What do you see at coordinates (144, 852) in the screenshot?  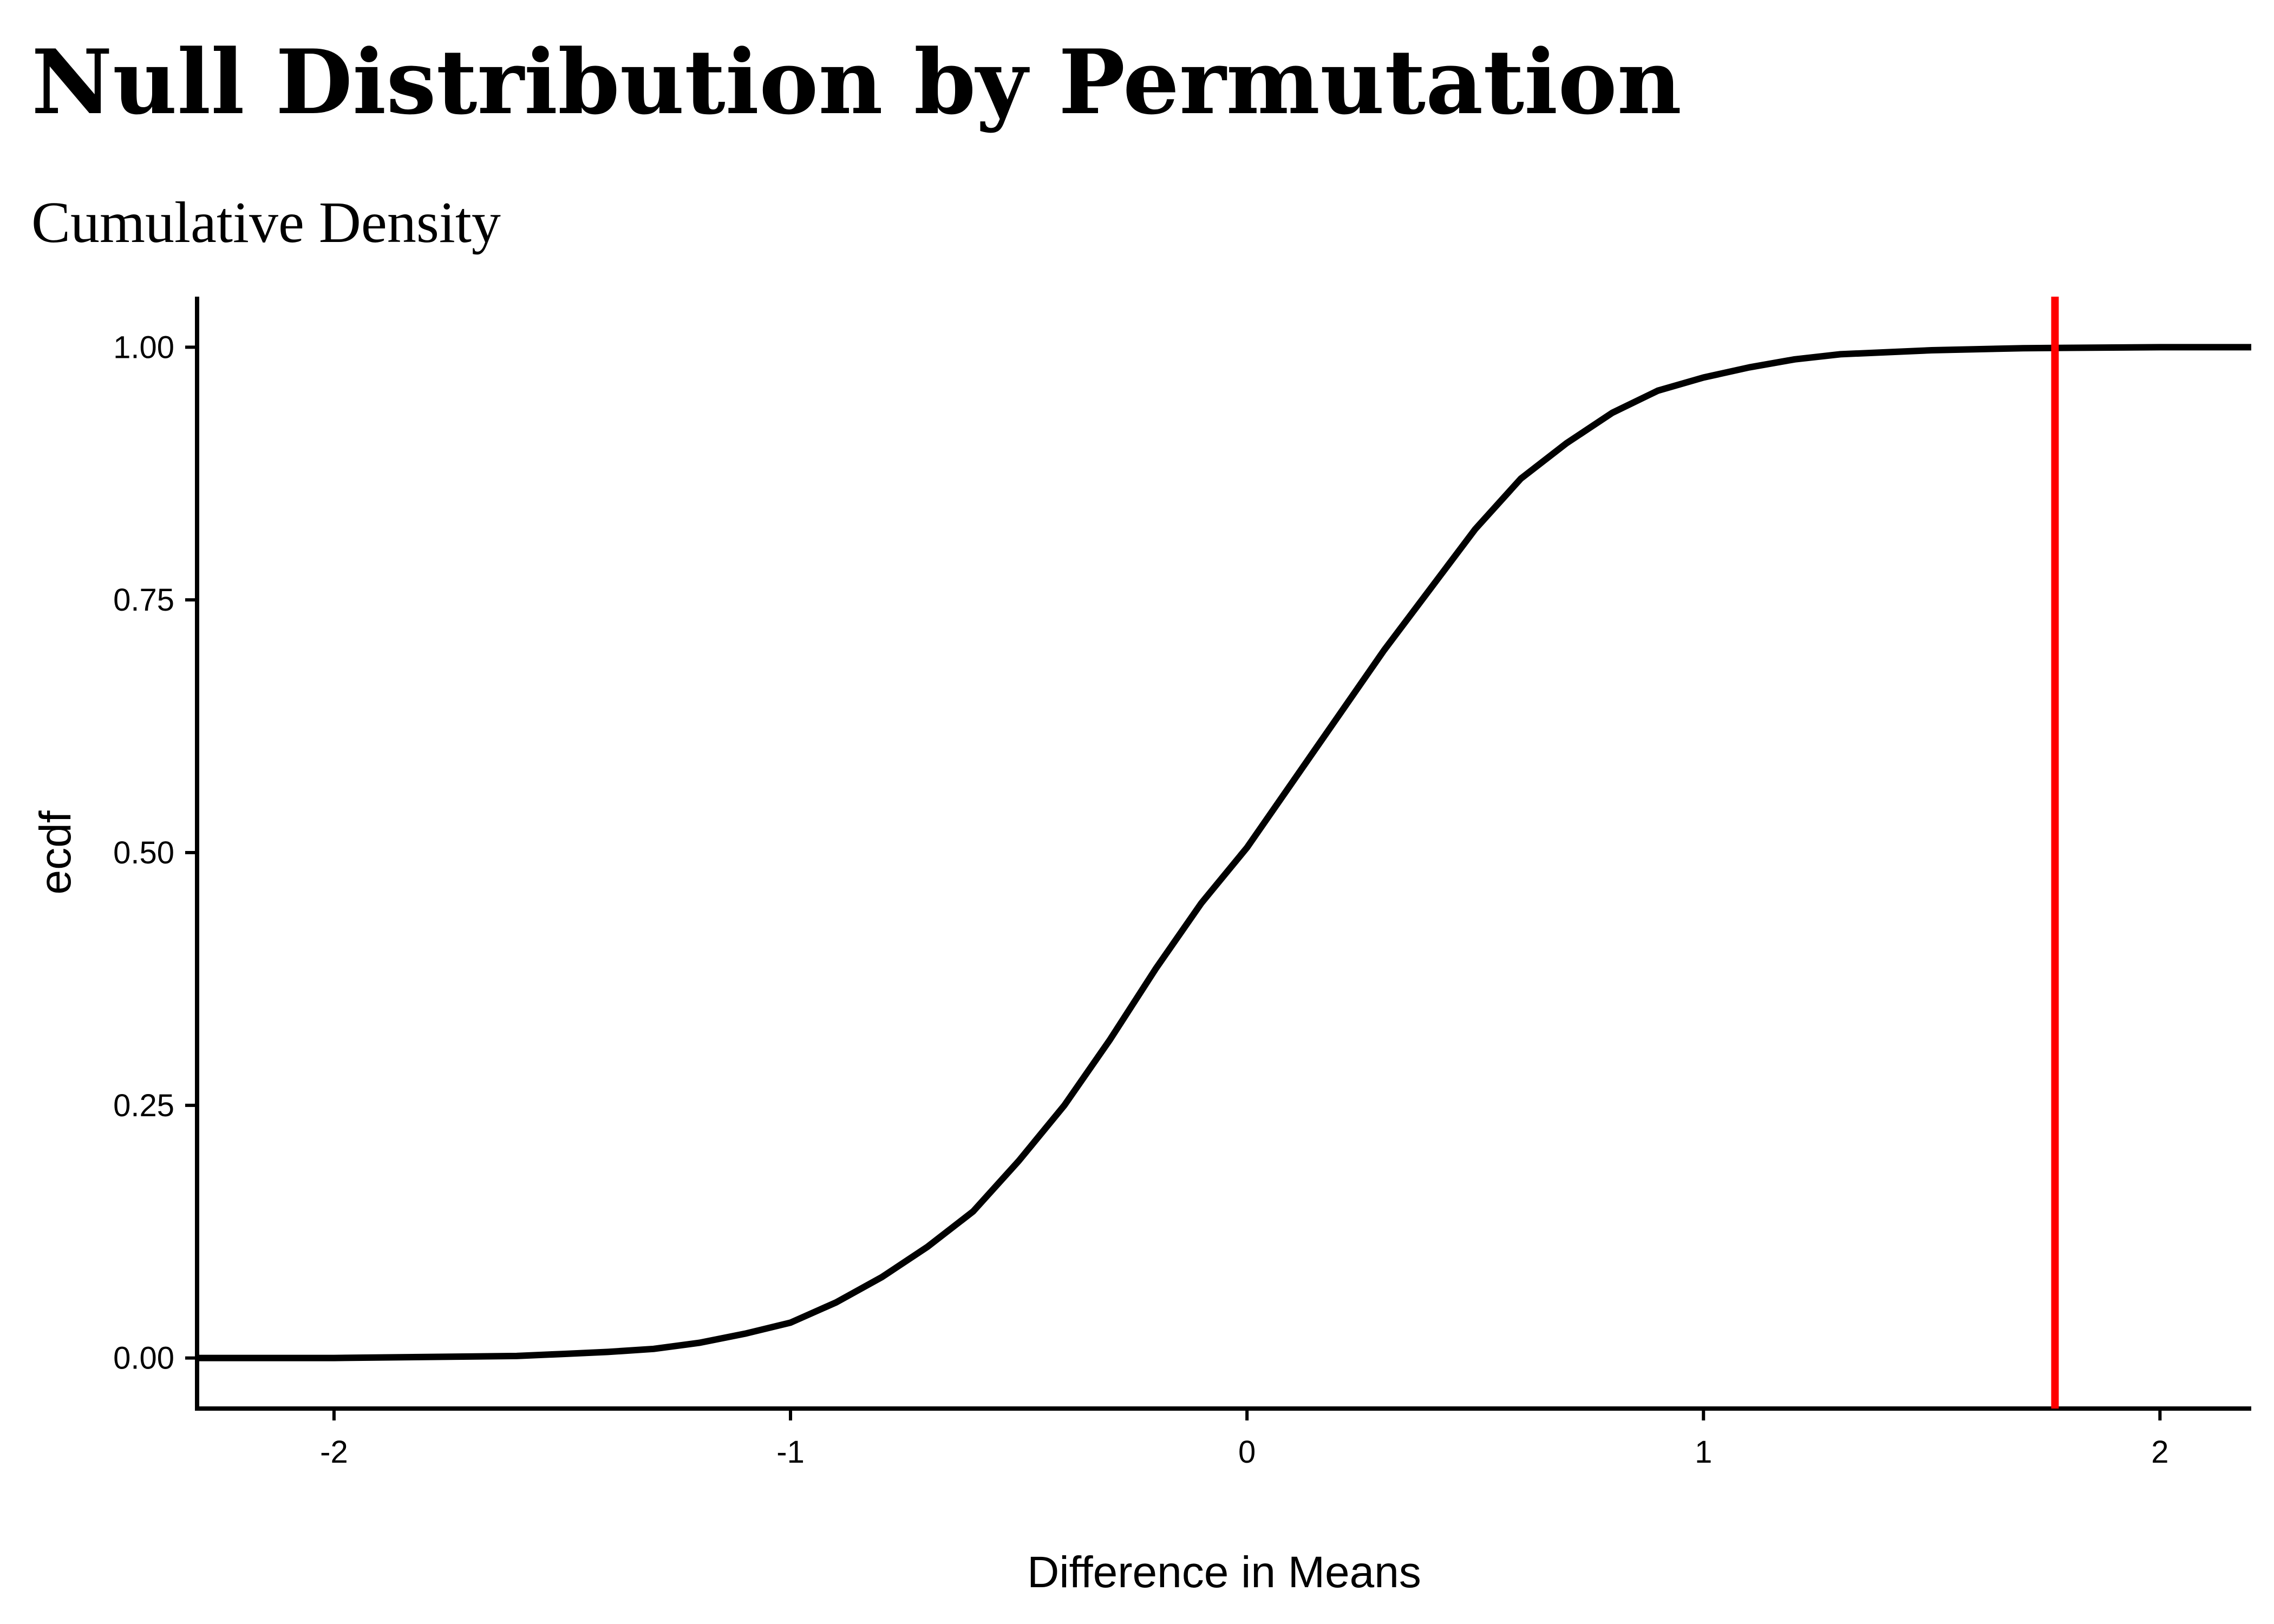 I see `y-tick-label: 0.50` at bounding box center [144, 852].